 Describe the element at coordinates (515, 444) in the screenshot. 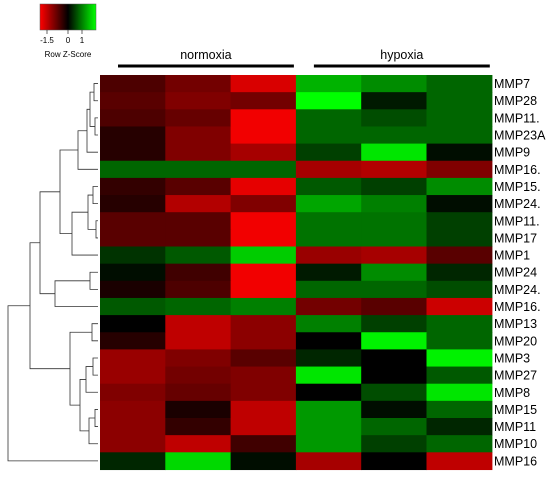

I see `row-label: MMP10` at that location.